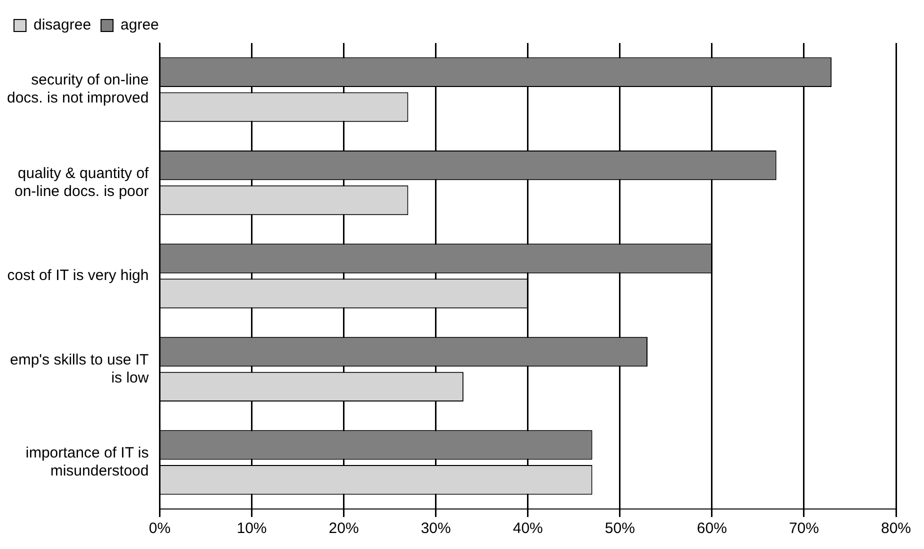  What do you see at coordinates (79, 368) in the screenshot?
I see `y-tick-label: emp's skills to use IT is low` at bounding box center [79, 368].